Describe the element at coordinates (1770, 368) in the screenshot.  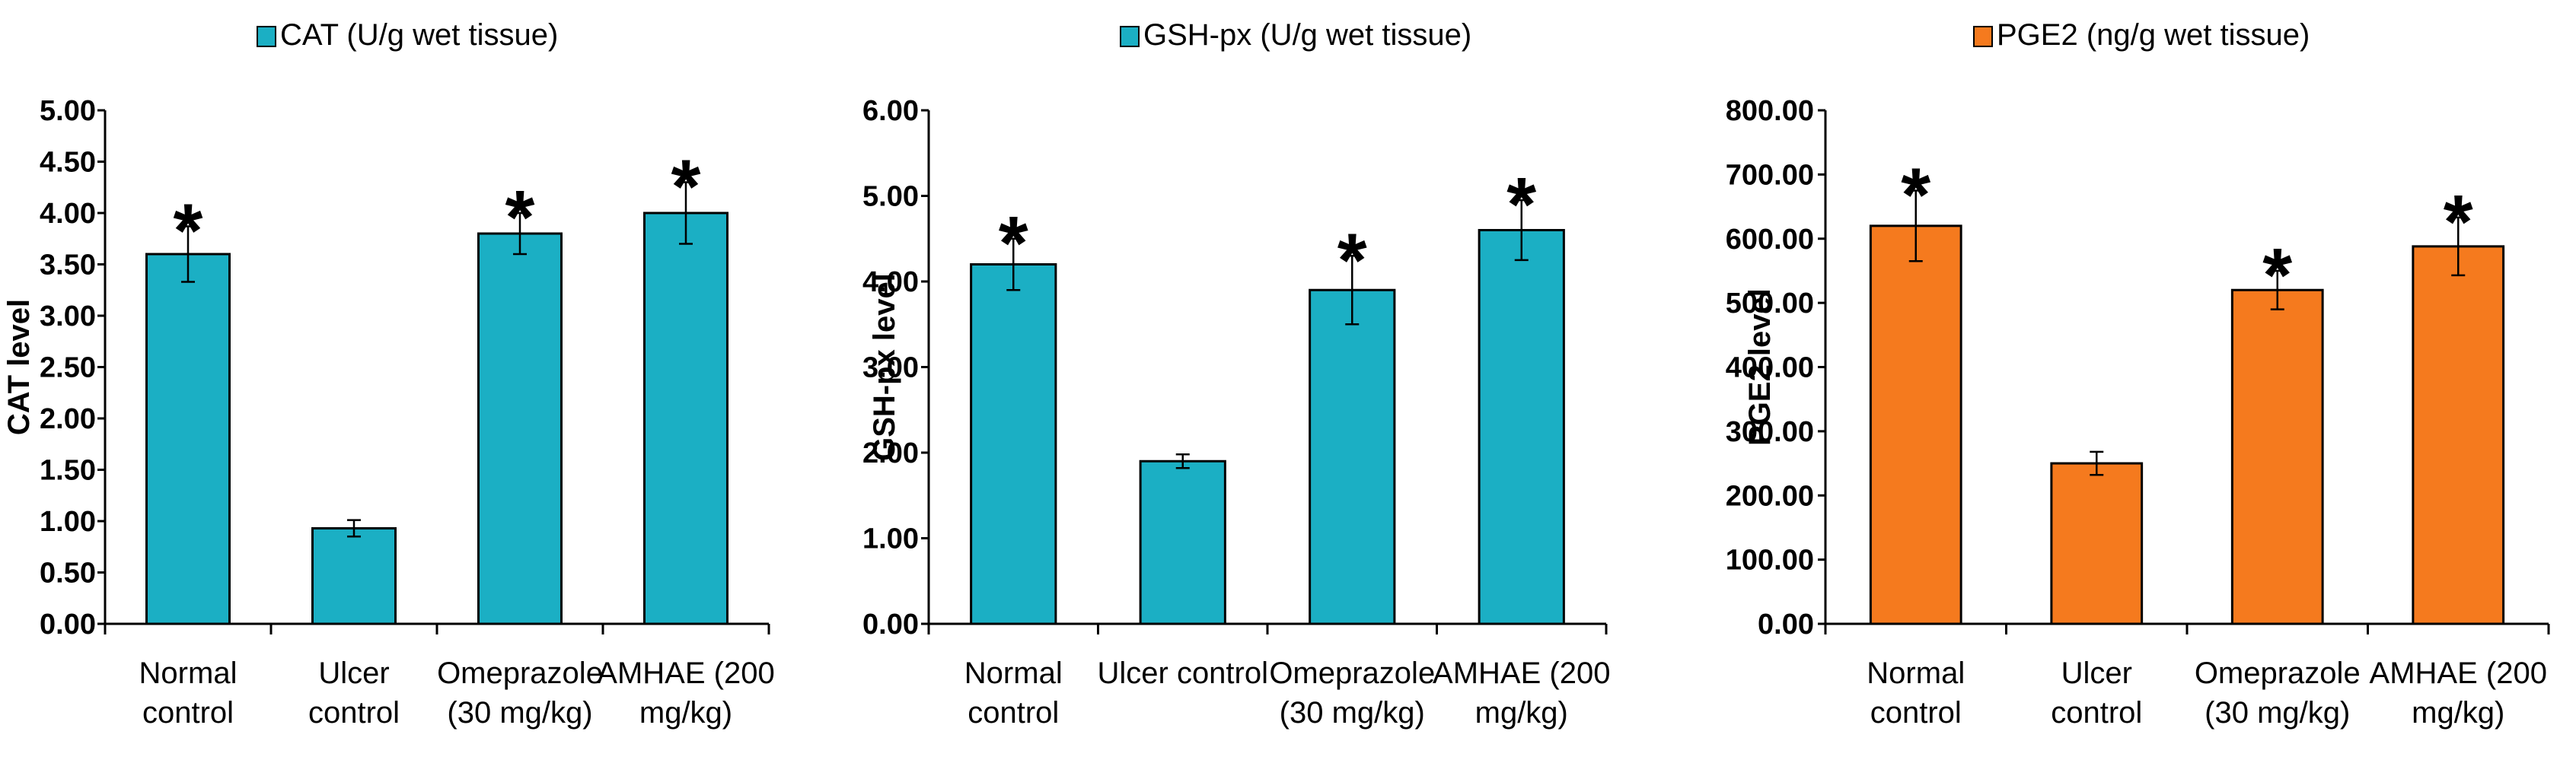
I see `y-tick-label: 400.00` at that location.